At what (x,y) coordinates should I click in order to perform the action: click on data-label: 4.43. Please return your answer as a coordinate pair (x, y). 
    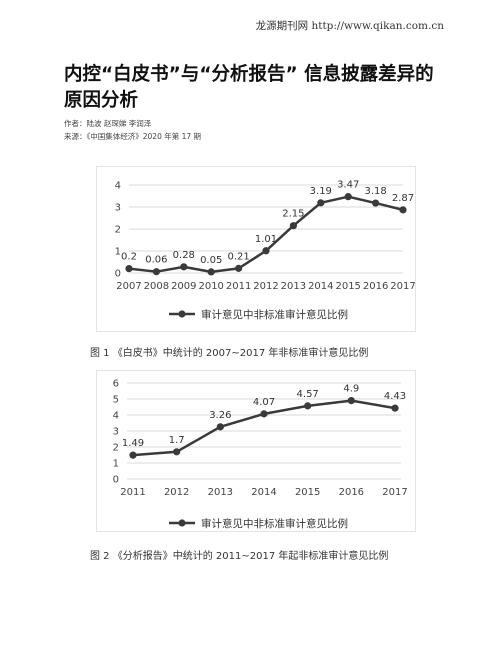
    Looking at the image, I should click on (395, 396).